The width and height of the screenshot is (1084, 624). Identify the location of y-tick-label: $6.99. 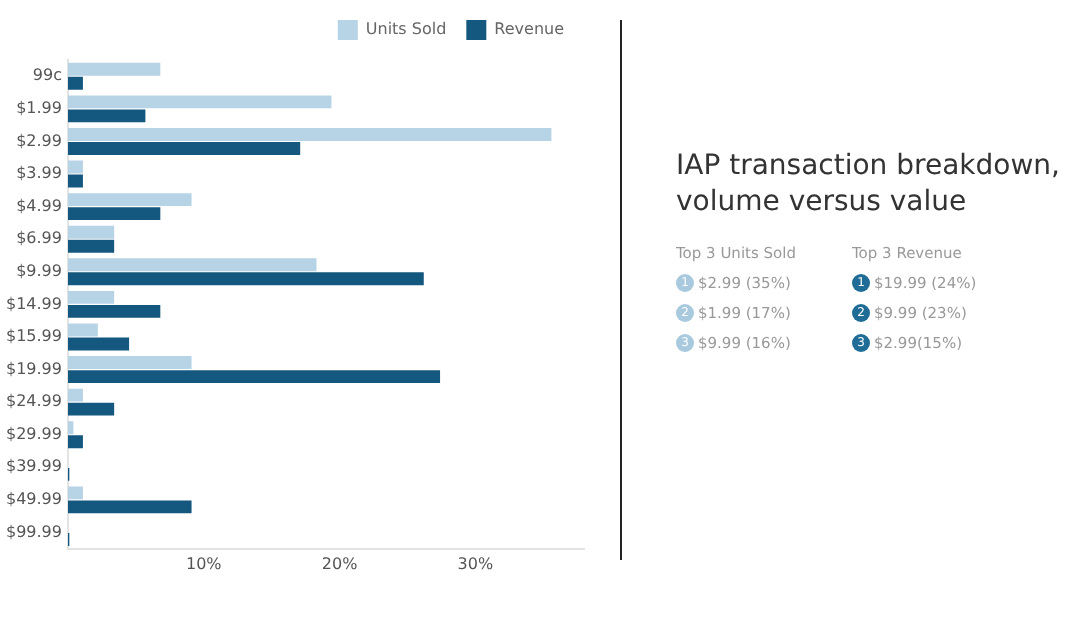
(39, 238).